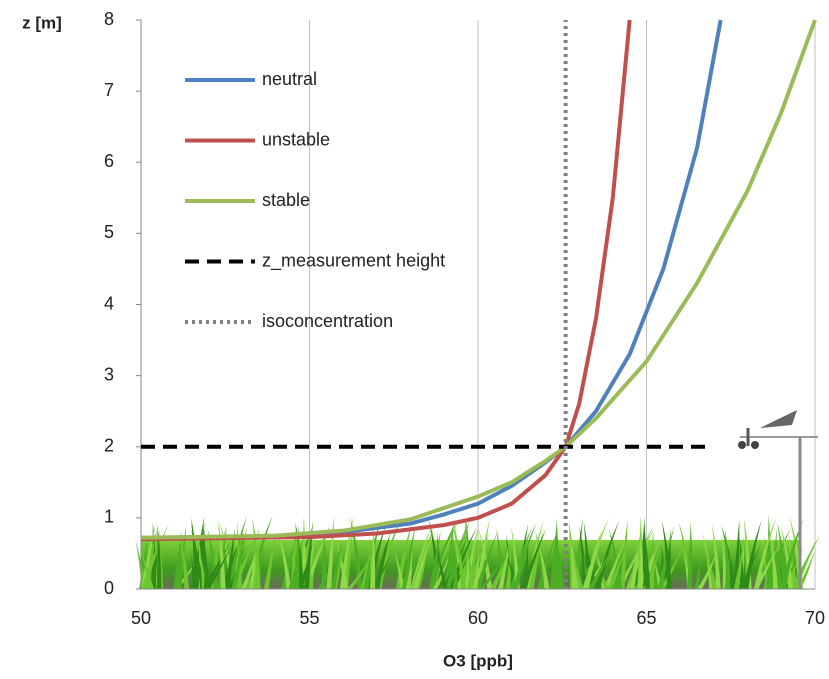  I want to click on y-tick-label: 2, so click(109, 446).